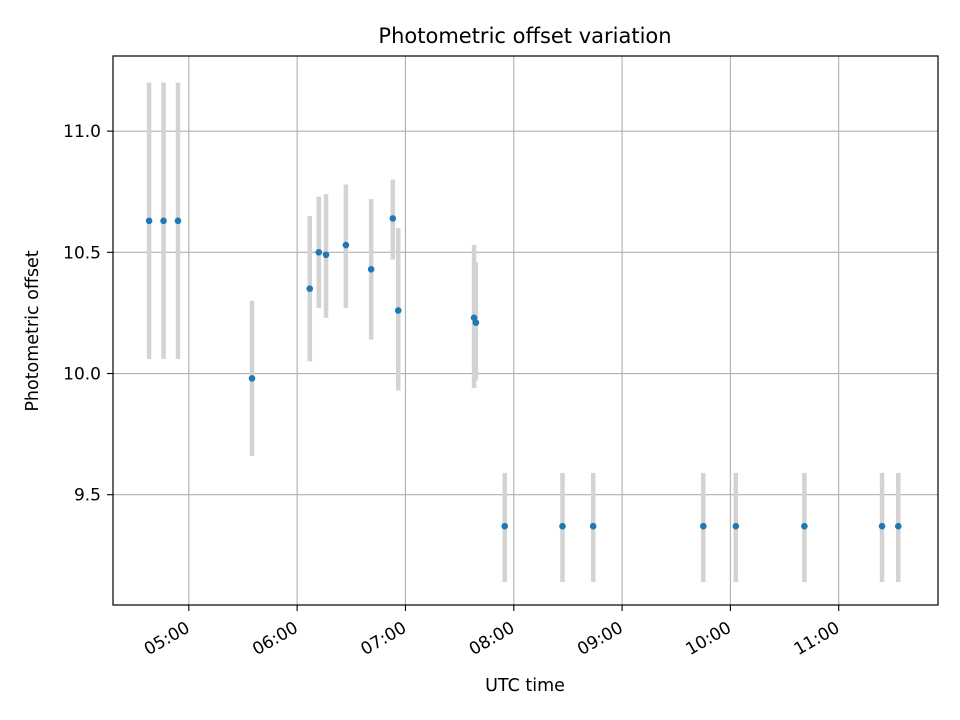  I want to click on y-tick-label: 9.5, so click(87, 496).